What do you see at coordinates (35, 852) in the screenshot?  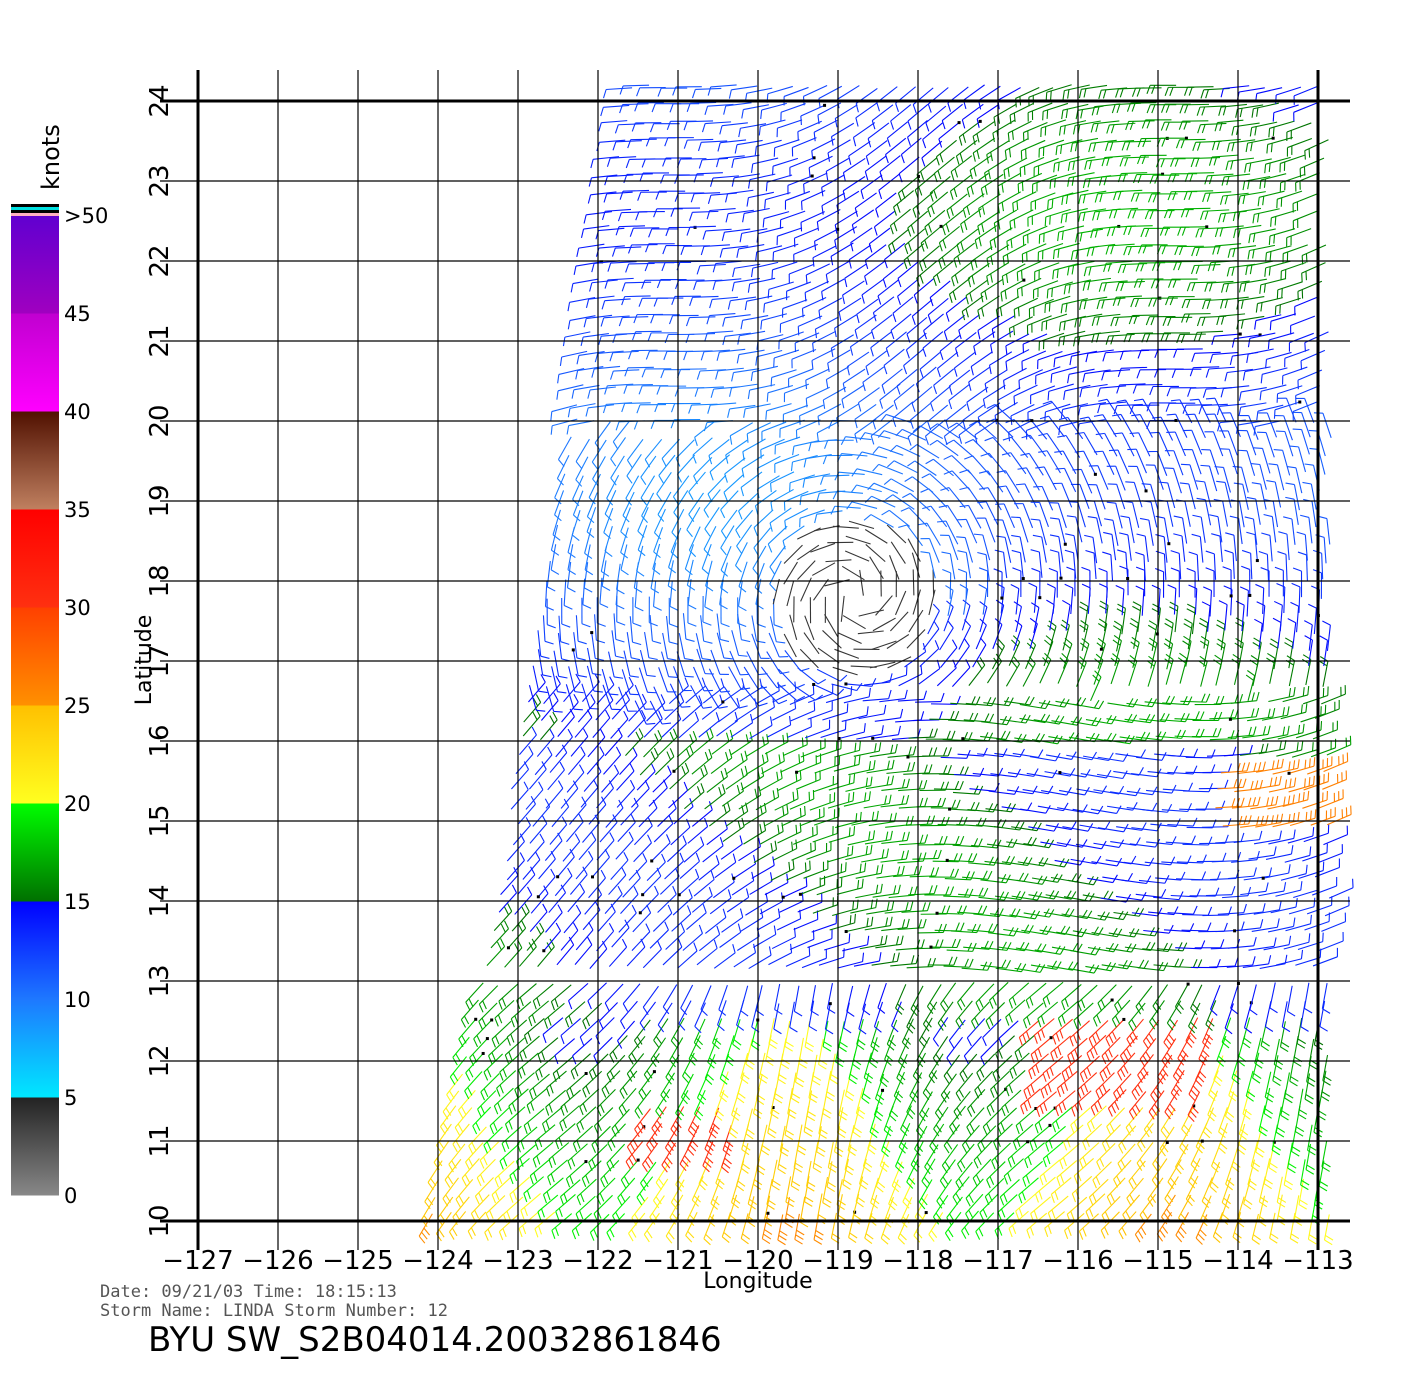 I see `colorbar-band` at bounding box center [35, 852].